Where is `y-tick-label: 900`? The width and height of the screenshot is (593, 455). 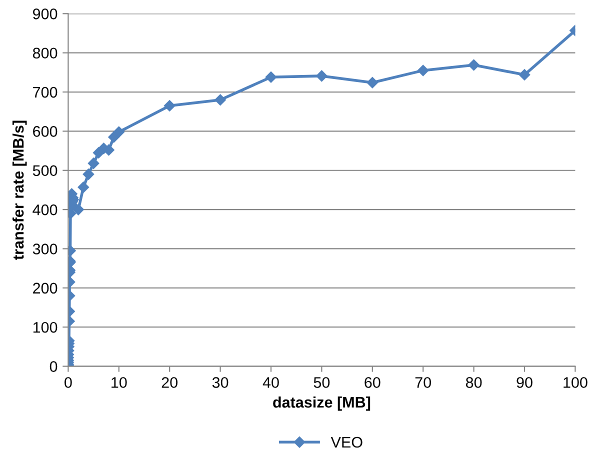 y-tick-label: 900 is located at coordinates (45, 14).